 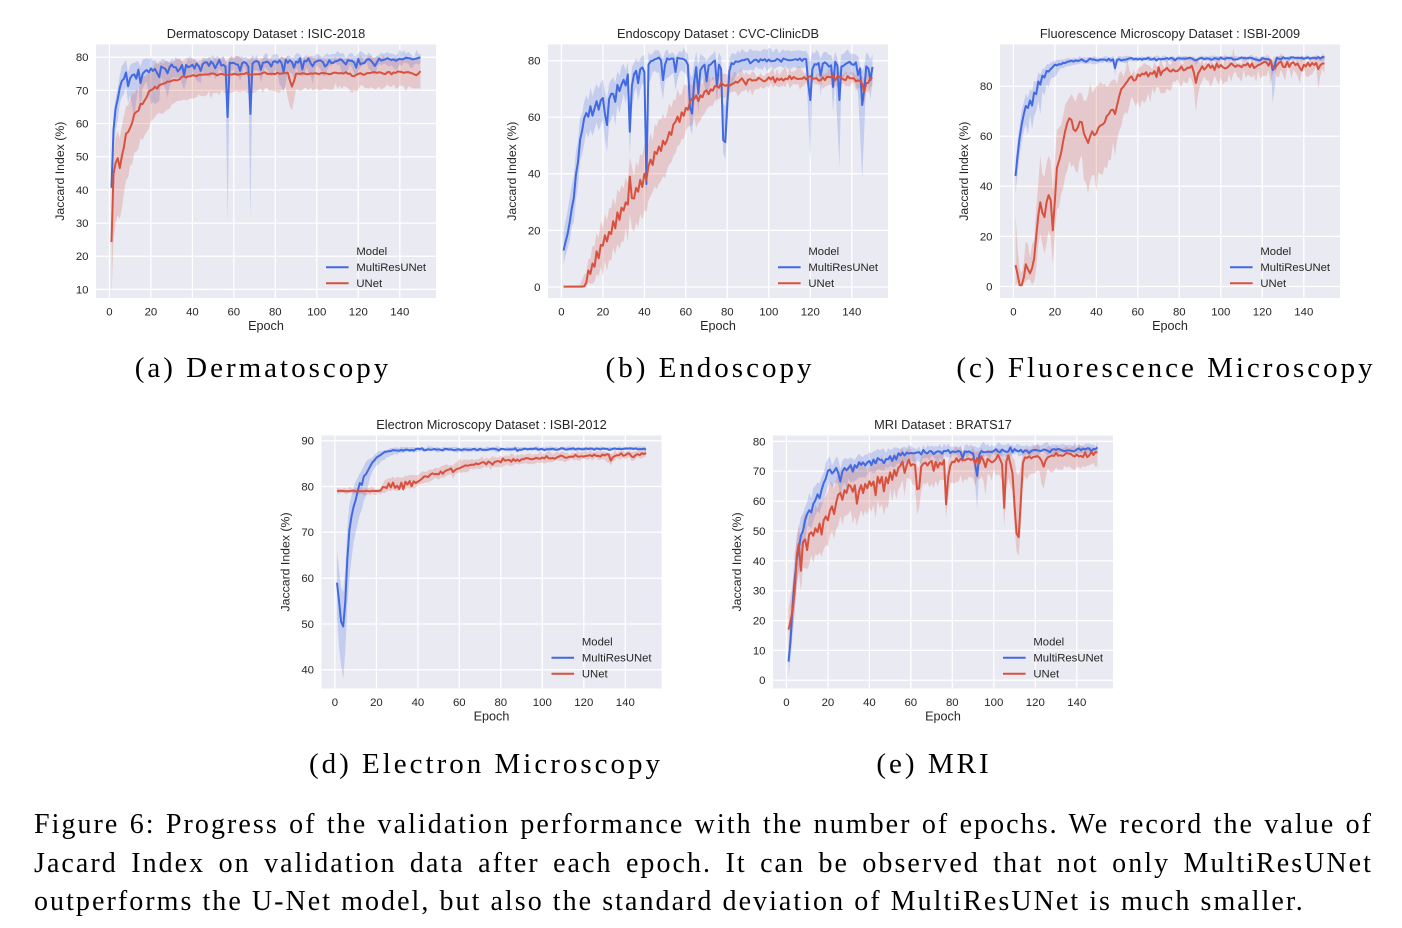 What do you see at coordinates (491, 424) in the screenshot?
I see `svg-text:Electron Microscopy Dataset :: Electron Microscopy Dataset : ISBI-2012` at bounding box center [491, 424].